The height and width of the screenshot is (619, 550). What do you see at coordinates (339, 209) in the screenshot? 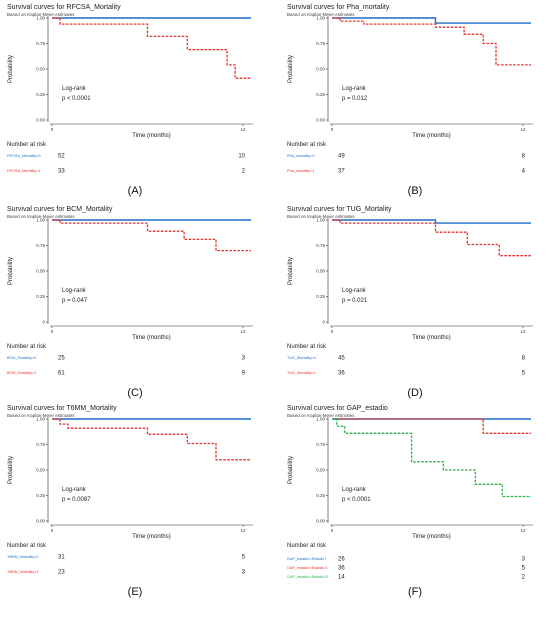
I see `panel-title: Survival curves for TUG_Mortality` at bounding box center [339, 209].